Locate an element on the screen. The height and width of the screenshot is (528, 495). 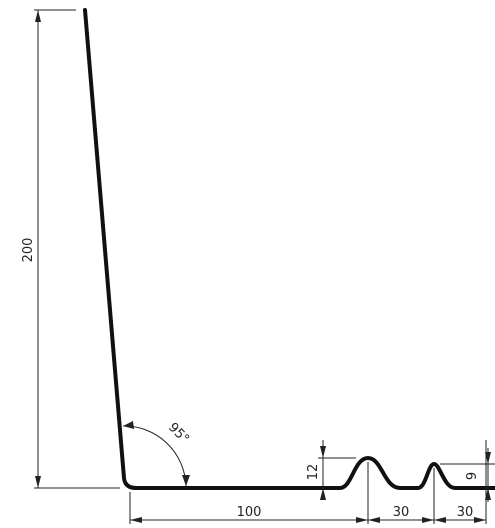
height-arrow-bottom is located at coordinates (38, 482).